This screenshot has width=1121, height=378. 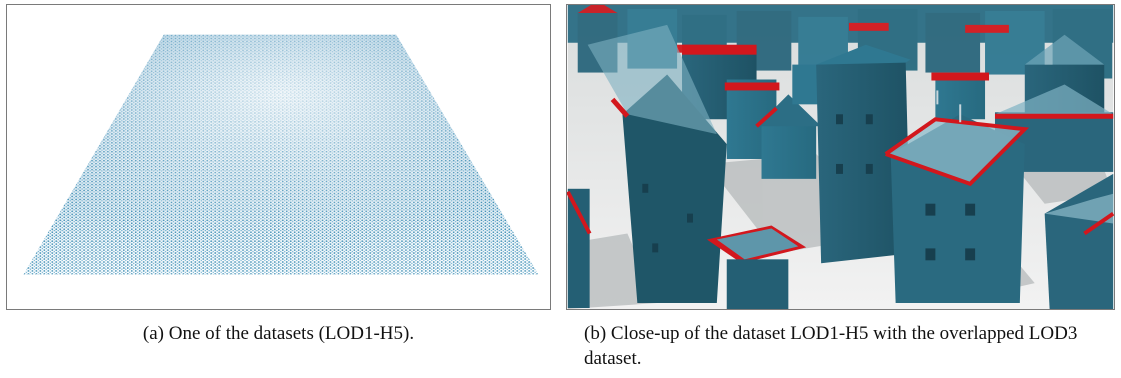 What do you see at coordinates (788, 121) in the screenshot?
I see `building-small-house` at bounding box center [788, 121].